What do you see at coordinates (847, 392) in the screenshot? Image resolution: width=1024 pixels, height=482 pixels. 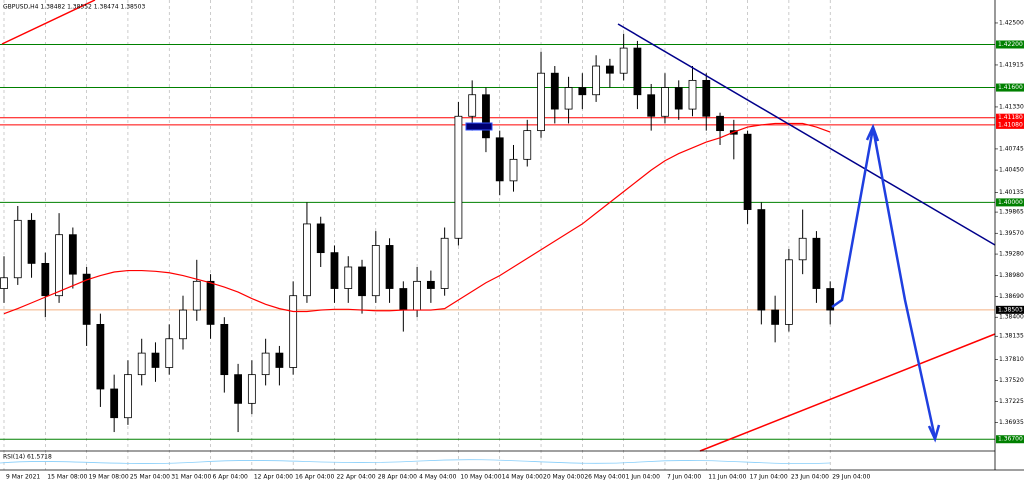 I see `trend-line` at bounding box center [847, 392].